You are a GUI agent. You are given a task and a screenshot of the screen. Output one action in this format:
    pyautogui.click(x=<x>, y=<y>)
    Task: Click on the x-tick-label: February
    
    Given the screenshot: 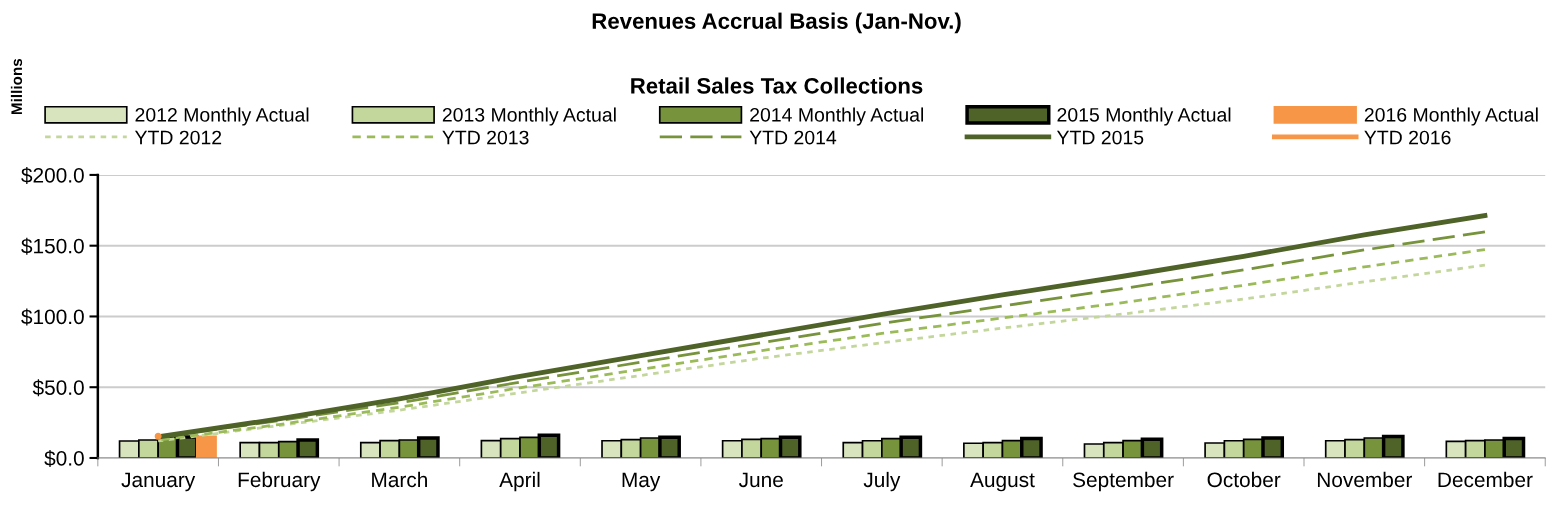 What is the action you would take?
    pyautogui.click(x=279, y=481)
    